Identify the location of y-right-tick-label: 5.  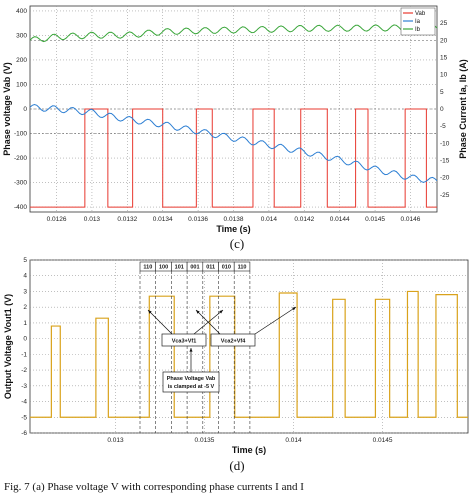
(442, 92).